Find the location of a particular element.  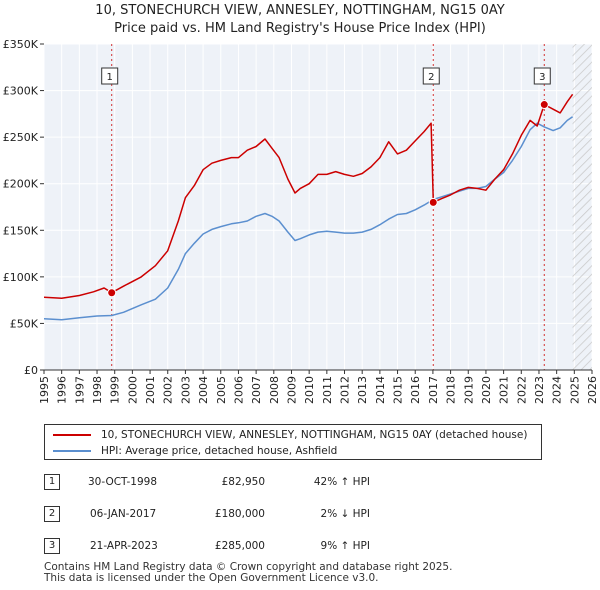

transaction-price: £180,000 is located at coordinates (239, 514).